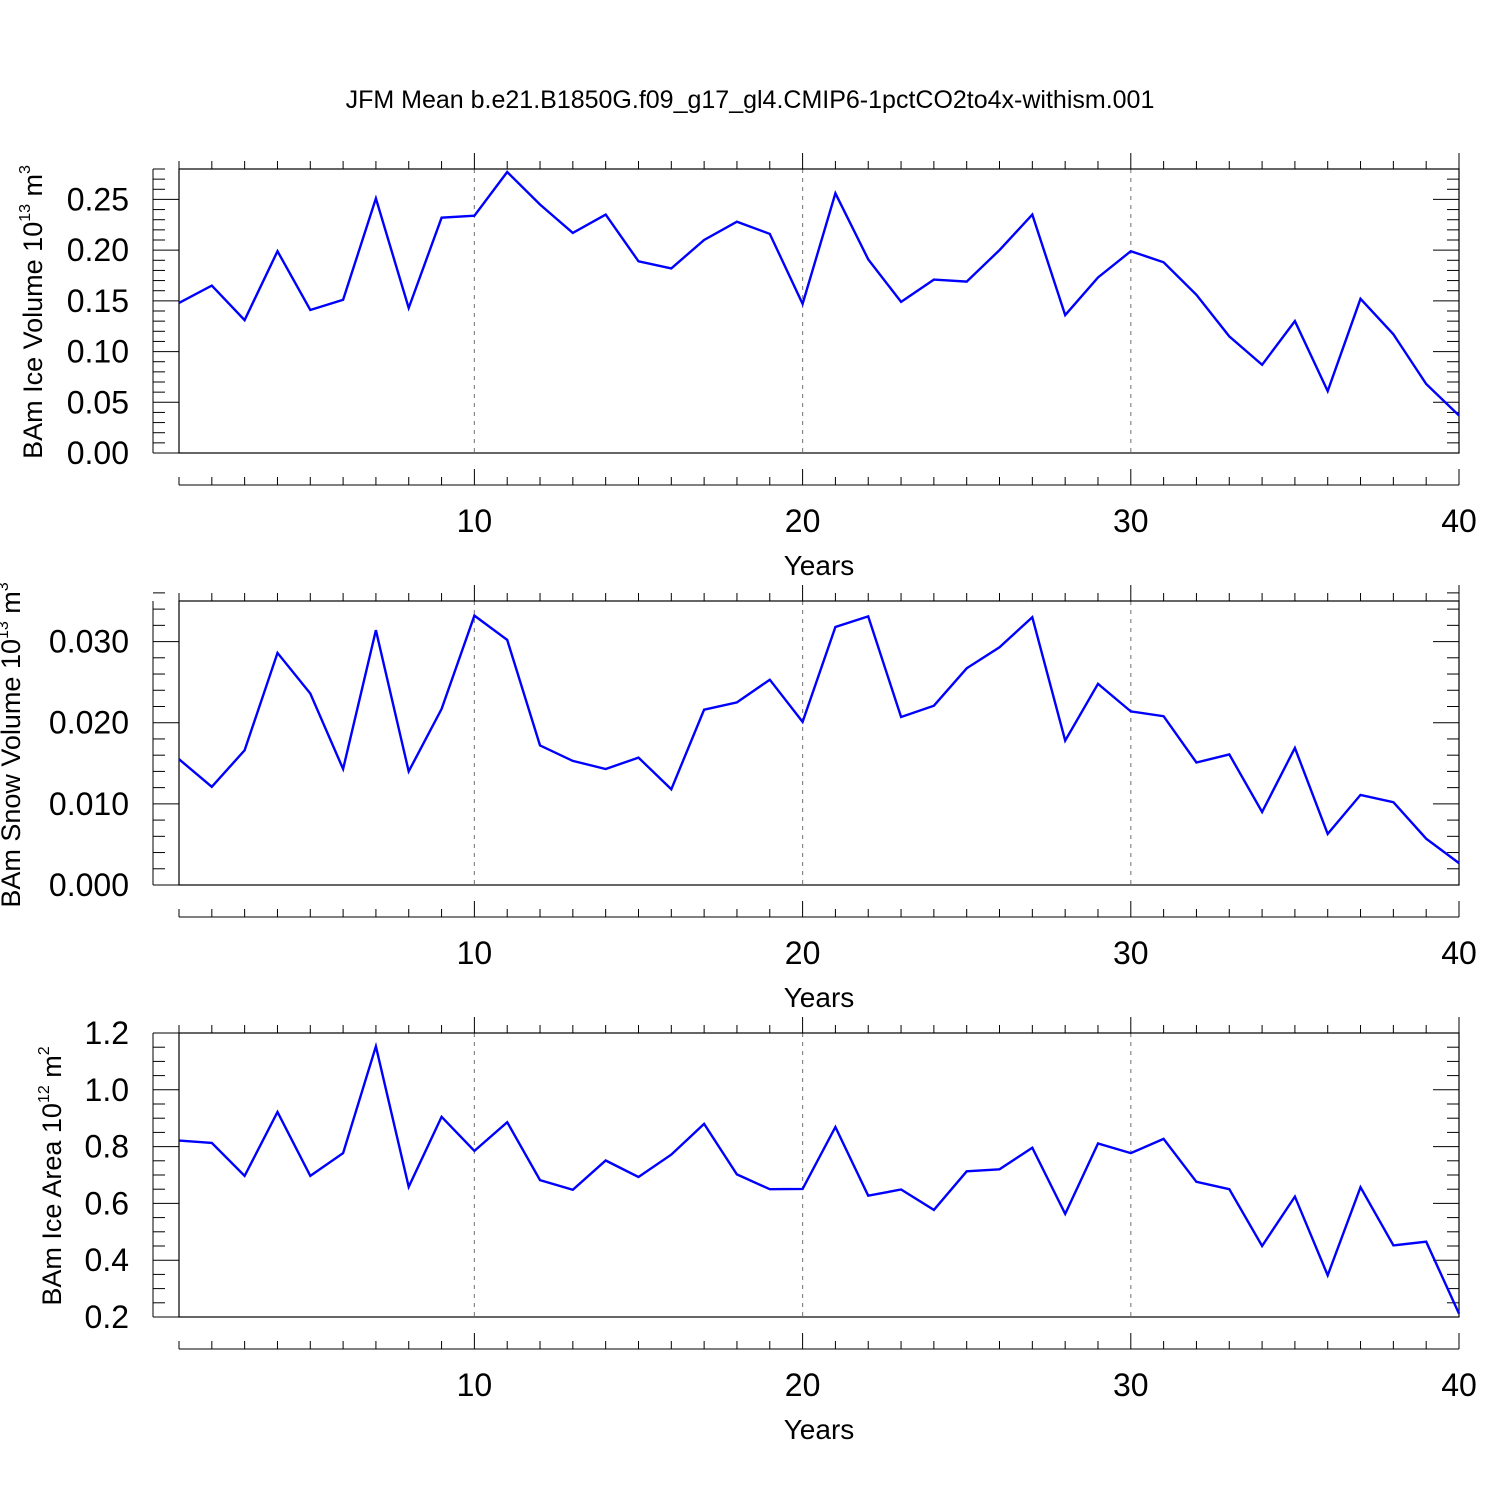  Describe the element at coordinates (107, 1317) in the screenshot. I see `y-tick-label: 0.2` at that location.